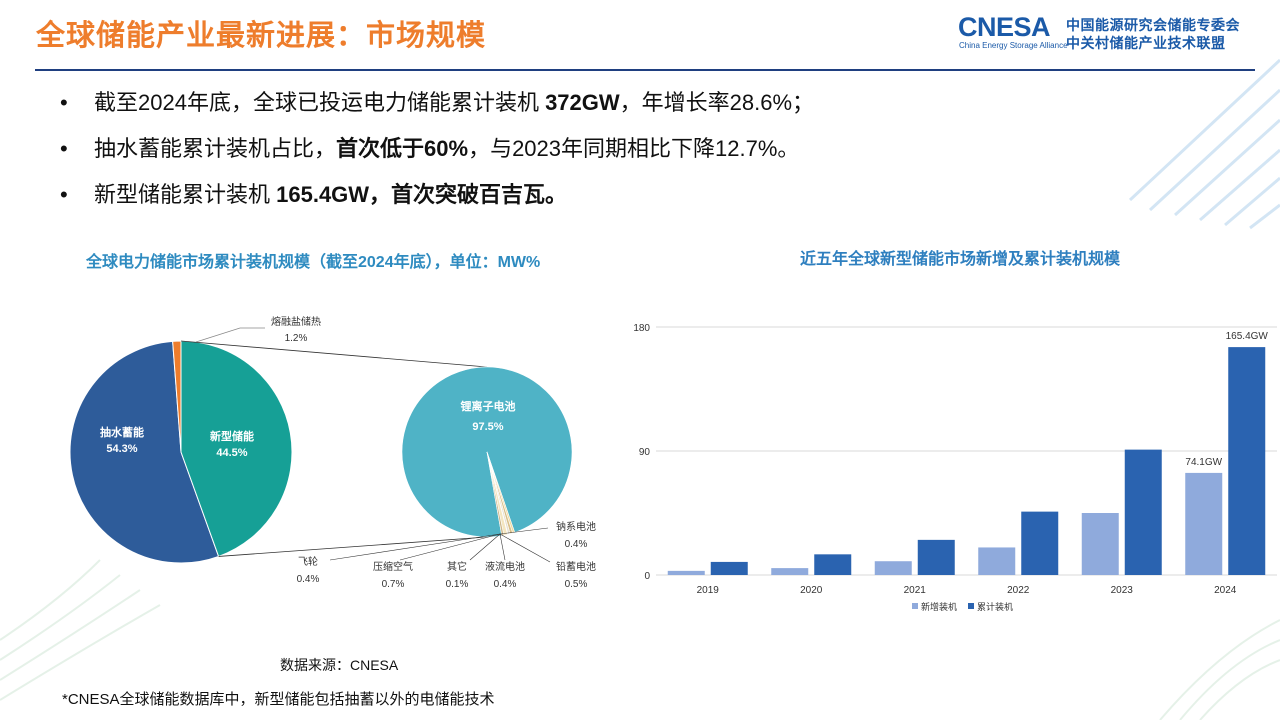 The image size is (1280, 720). What do you see at coordinates (308, 561) in the screenshot?
I see `sub-label-6: 飞轮` at bounding box center [308, 561].